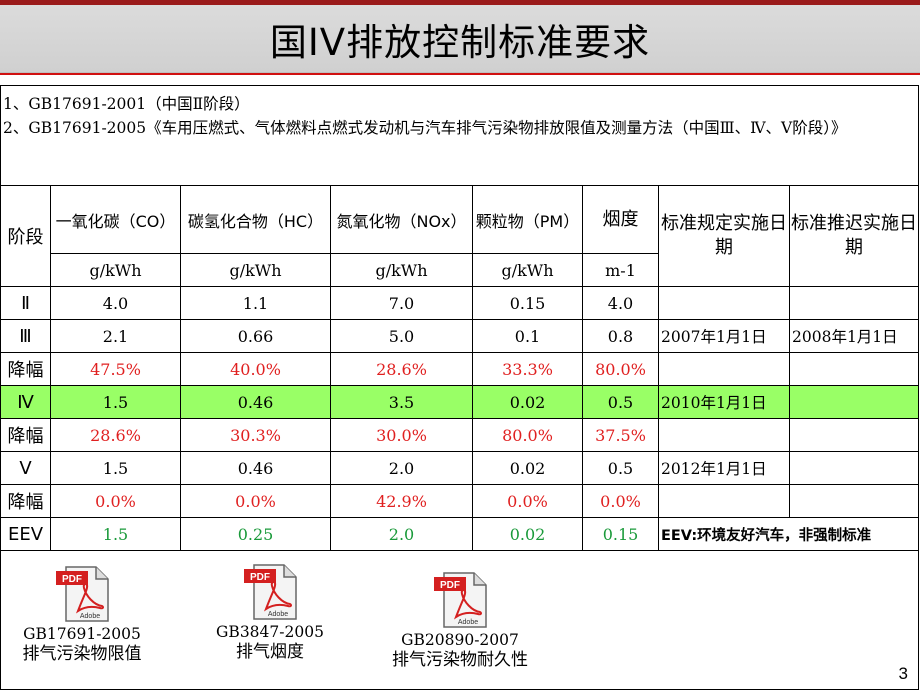 Image resolution: width=920 pixels, height=690 pixels. I want to click on header-pm: 颗粒物（PM）, so click(527, 219).